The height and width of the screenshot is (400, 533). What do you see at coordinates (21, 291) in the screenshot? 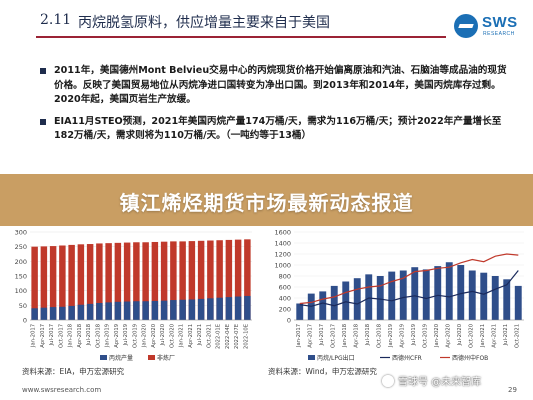
I see `y-tick-label: 100` at bounding box center [21, 291].